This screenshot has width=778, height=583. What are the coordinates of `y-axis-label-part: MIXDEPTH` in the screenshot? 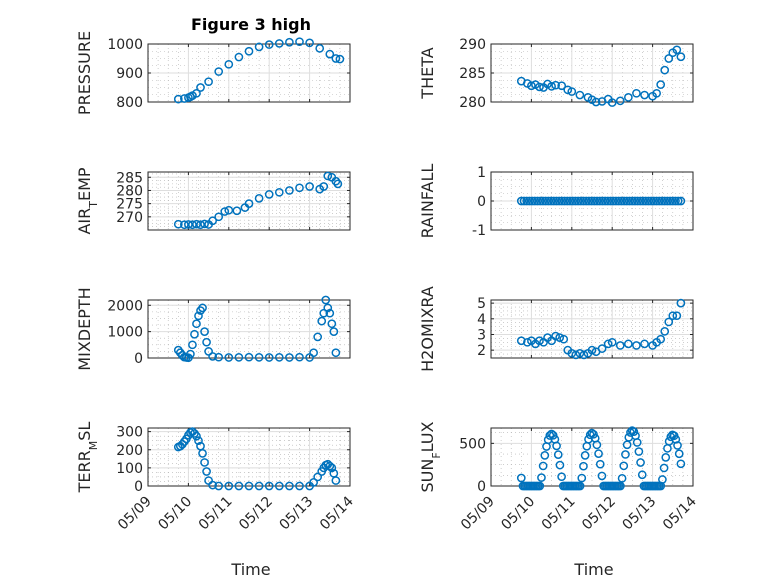 It's located at (84, 328).